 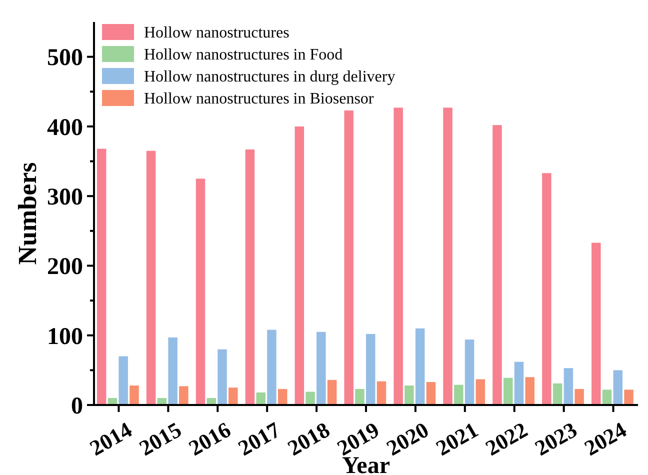 I want to click on x-tick-label: 2016, so click(x=209, y=438).